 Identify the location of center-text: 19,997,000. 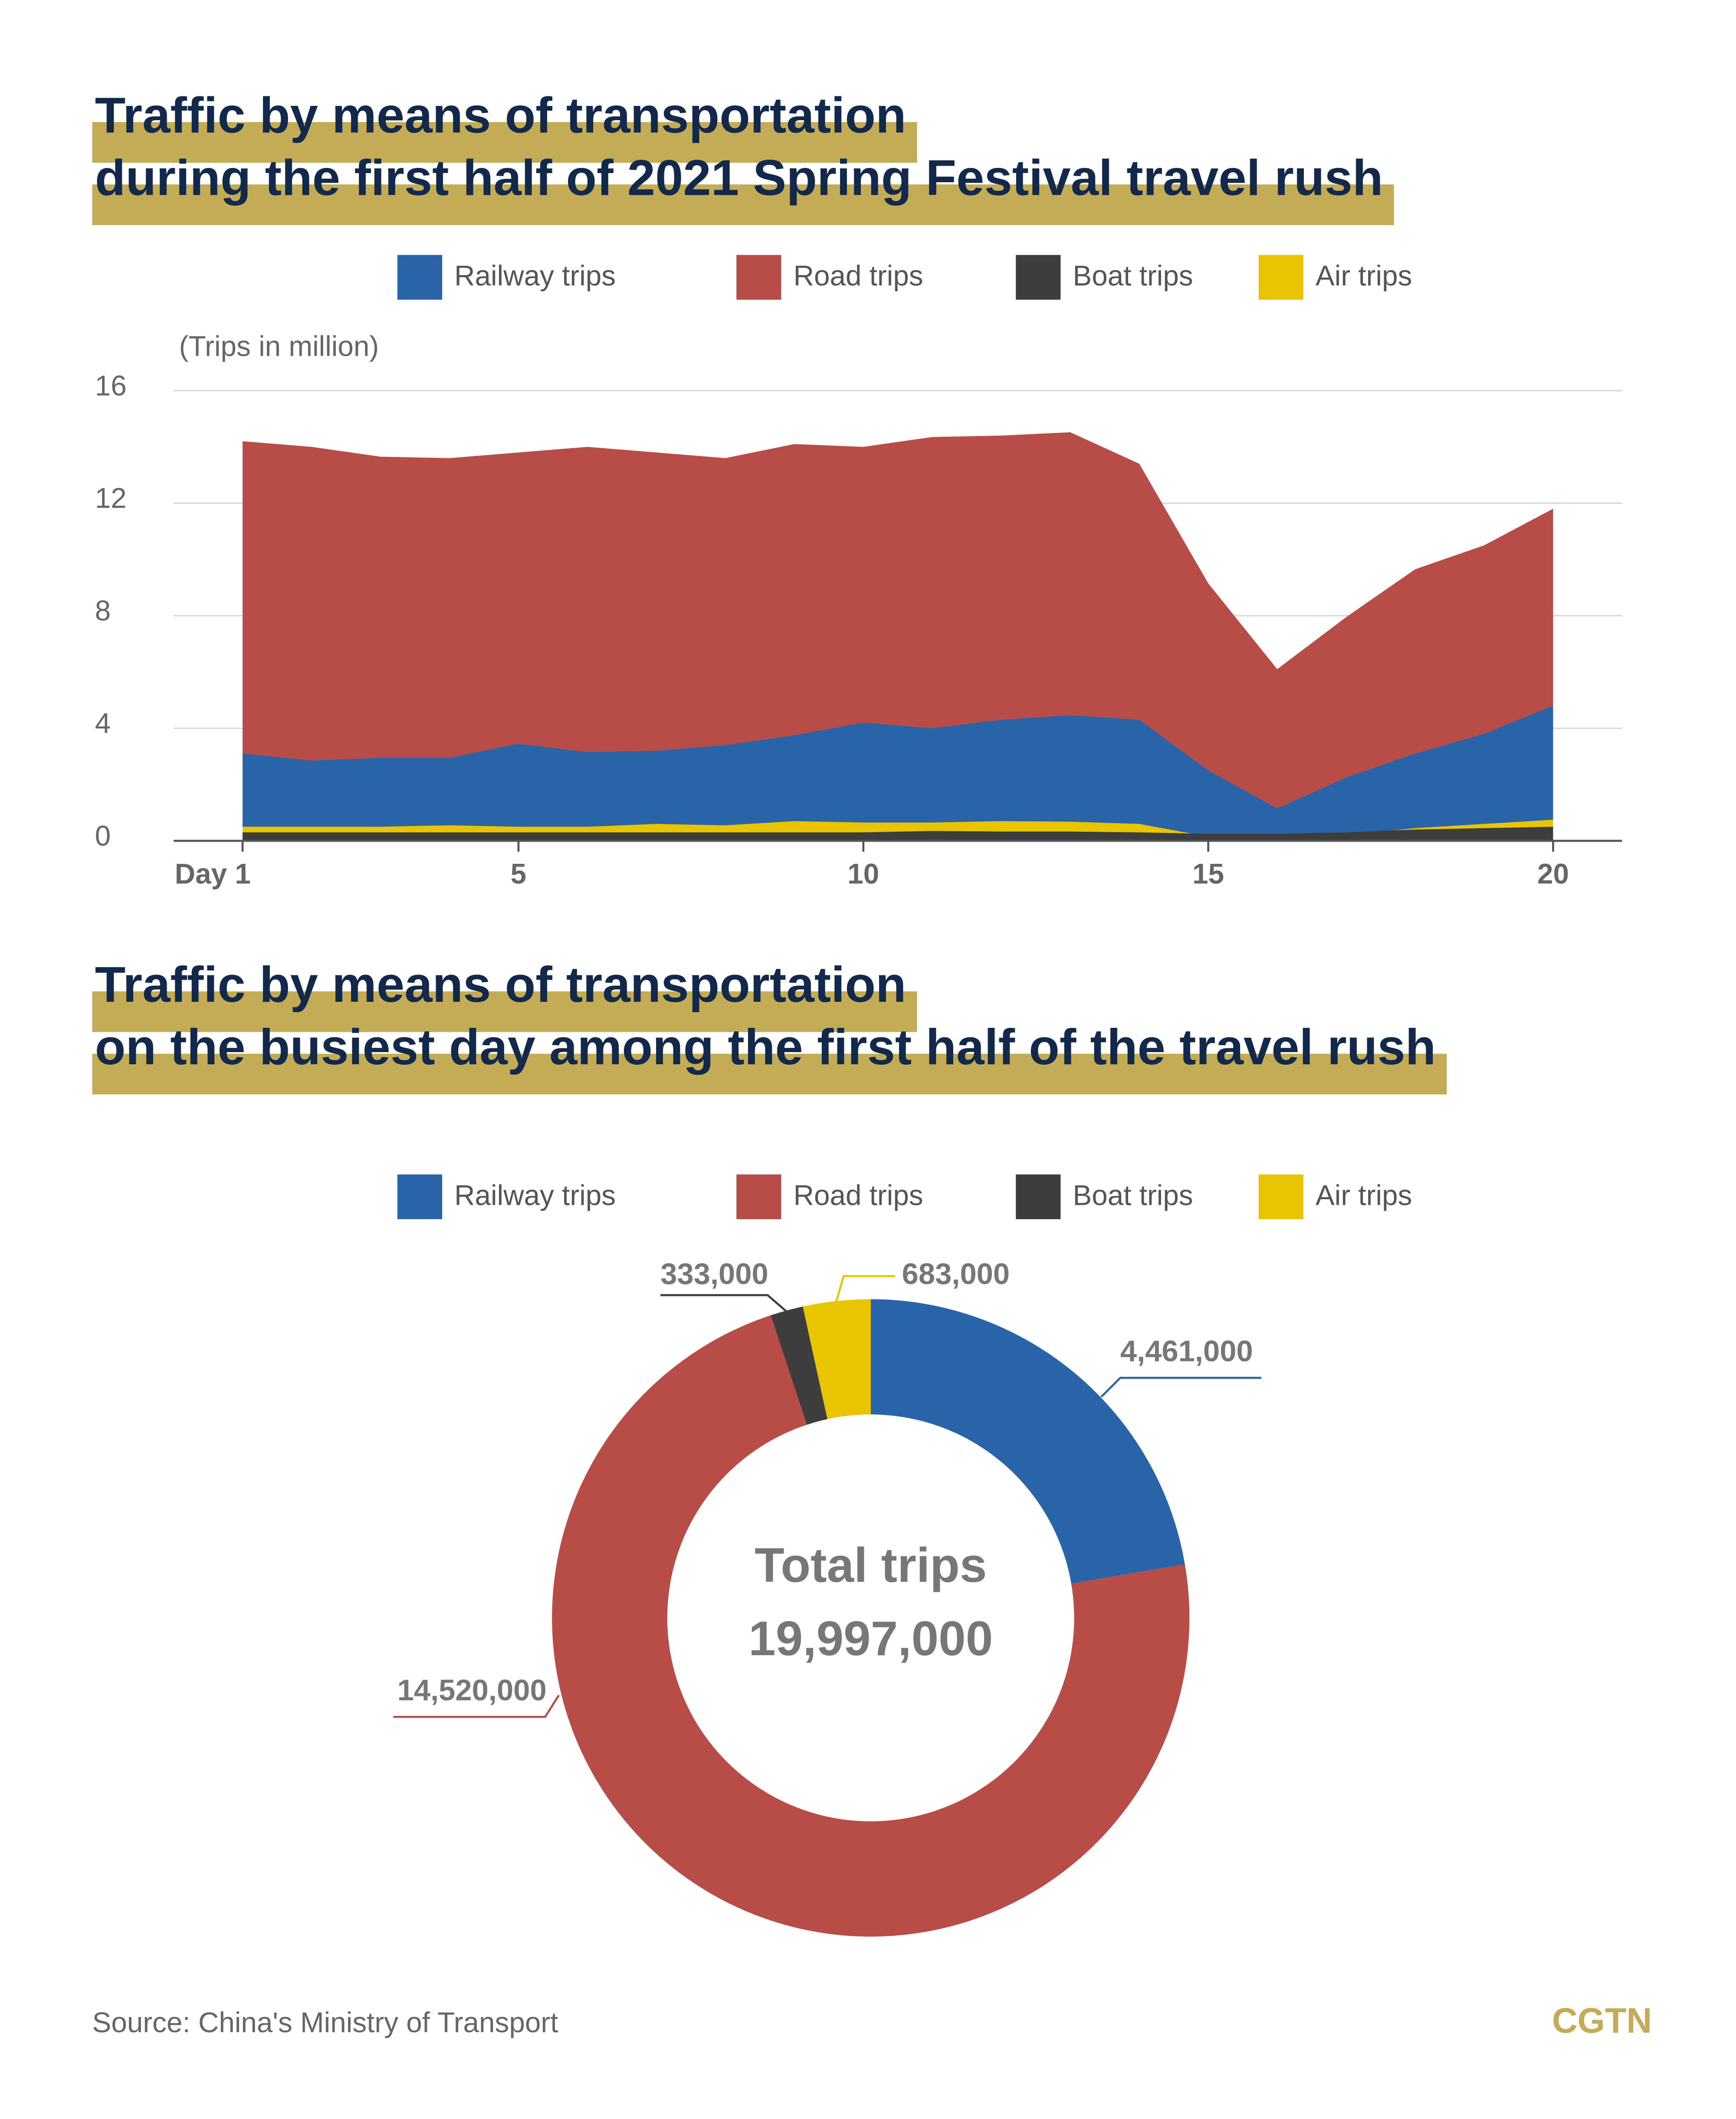
(870, 1638).